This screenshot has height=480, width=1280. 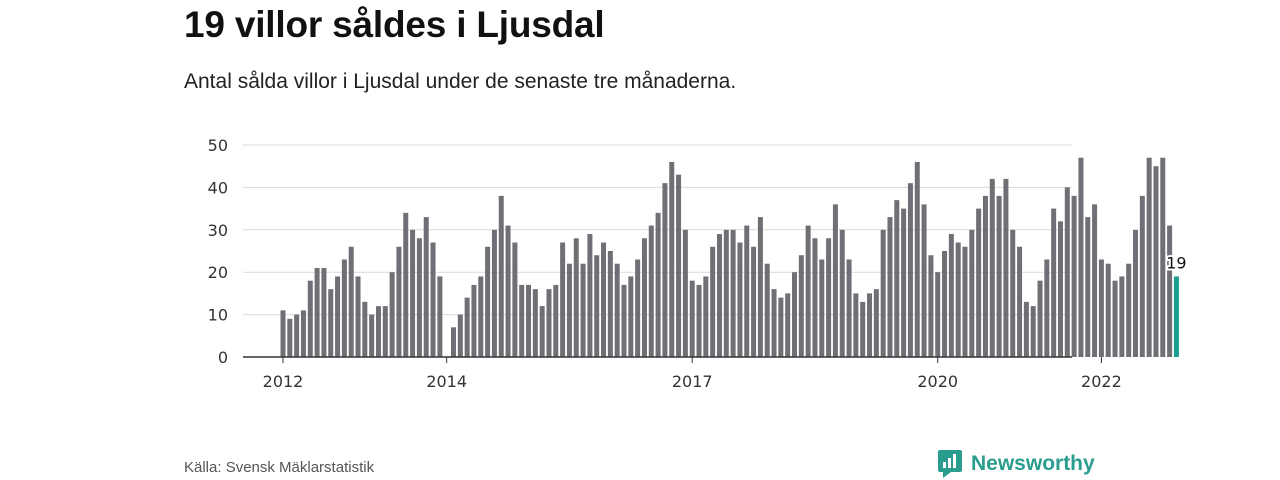 What do you see at coordinates (446, 381) in the screenshot?
I see `x-tick-label: 2014` at bounding box center [446, 381].